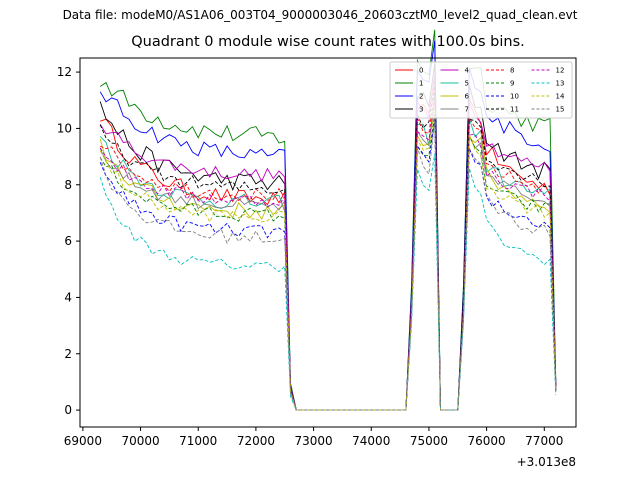 The width and height of the screenshot is (640, 480). What do you see at coordinates (429, 441) in the screenshot?
I see `x-tick-label: 75000` at bounding box center [429, 441].